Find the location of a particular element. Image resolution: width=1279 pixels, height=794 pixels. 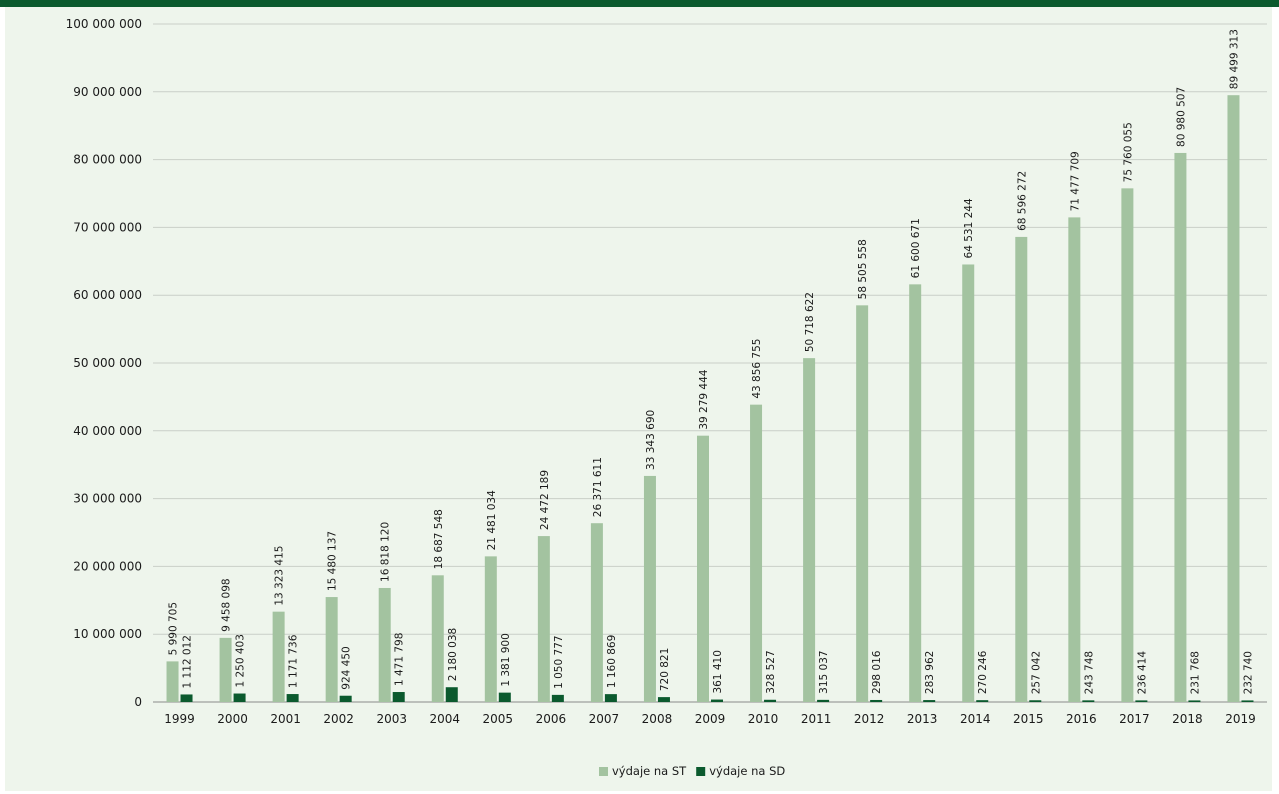

data-label-st: 18 687 548 is located at coordinates (439, 539).